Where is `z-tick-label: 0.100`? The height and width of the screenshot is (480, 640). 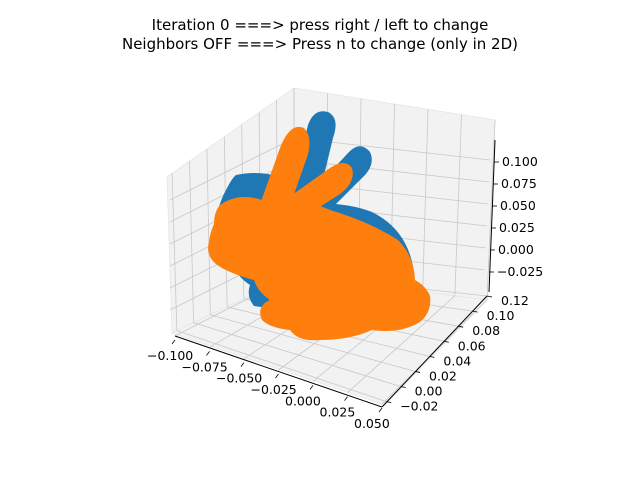 z-tick-label: 0.100 is located at coordinates (520, 161).